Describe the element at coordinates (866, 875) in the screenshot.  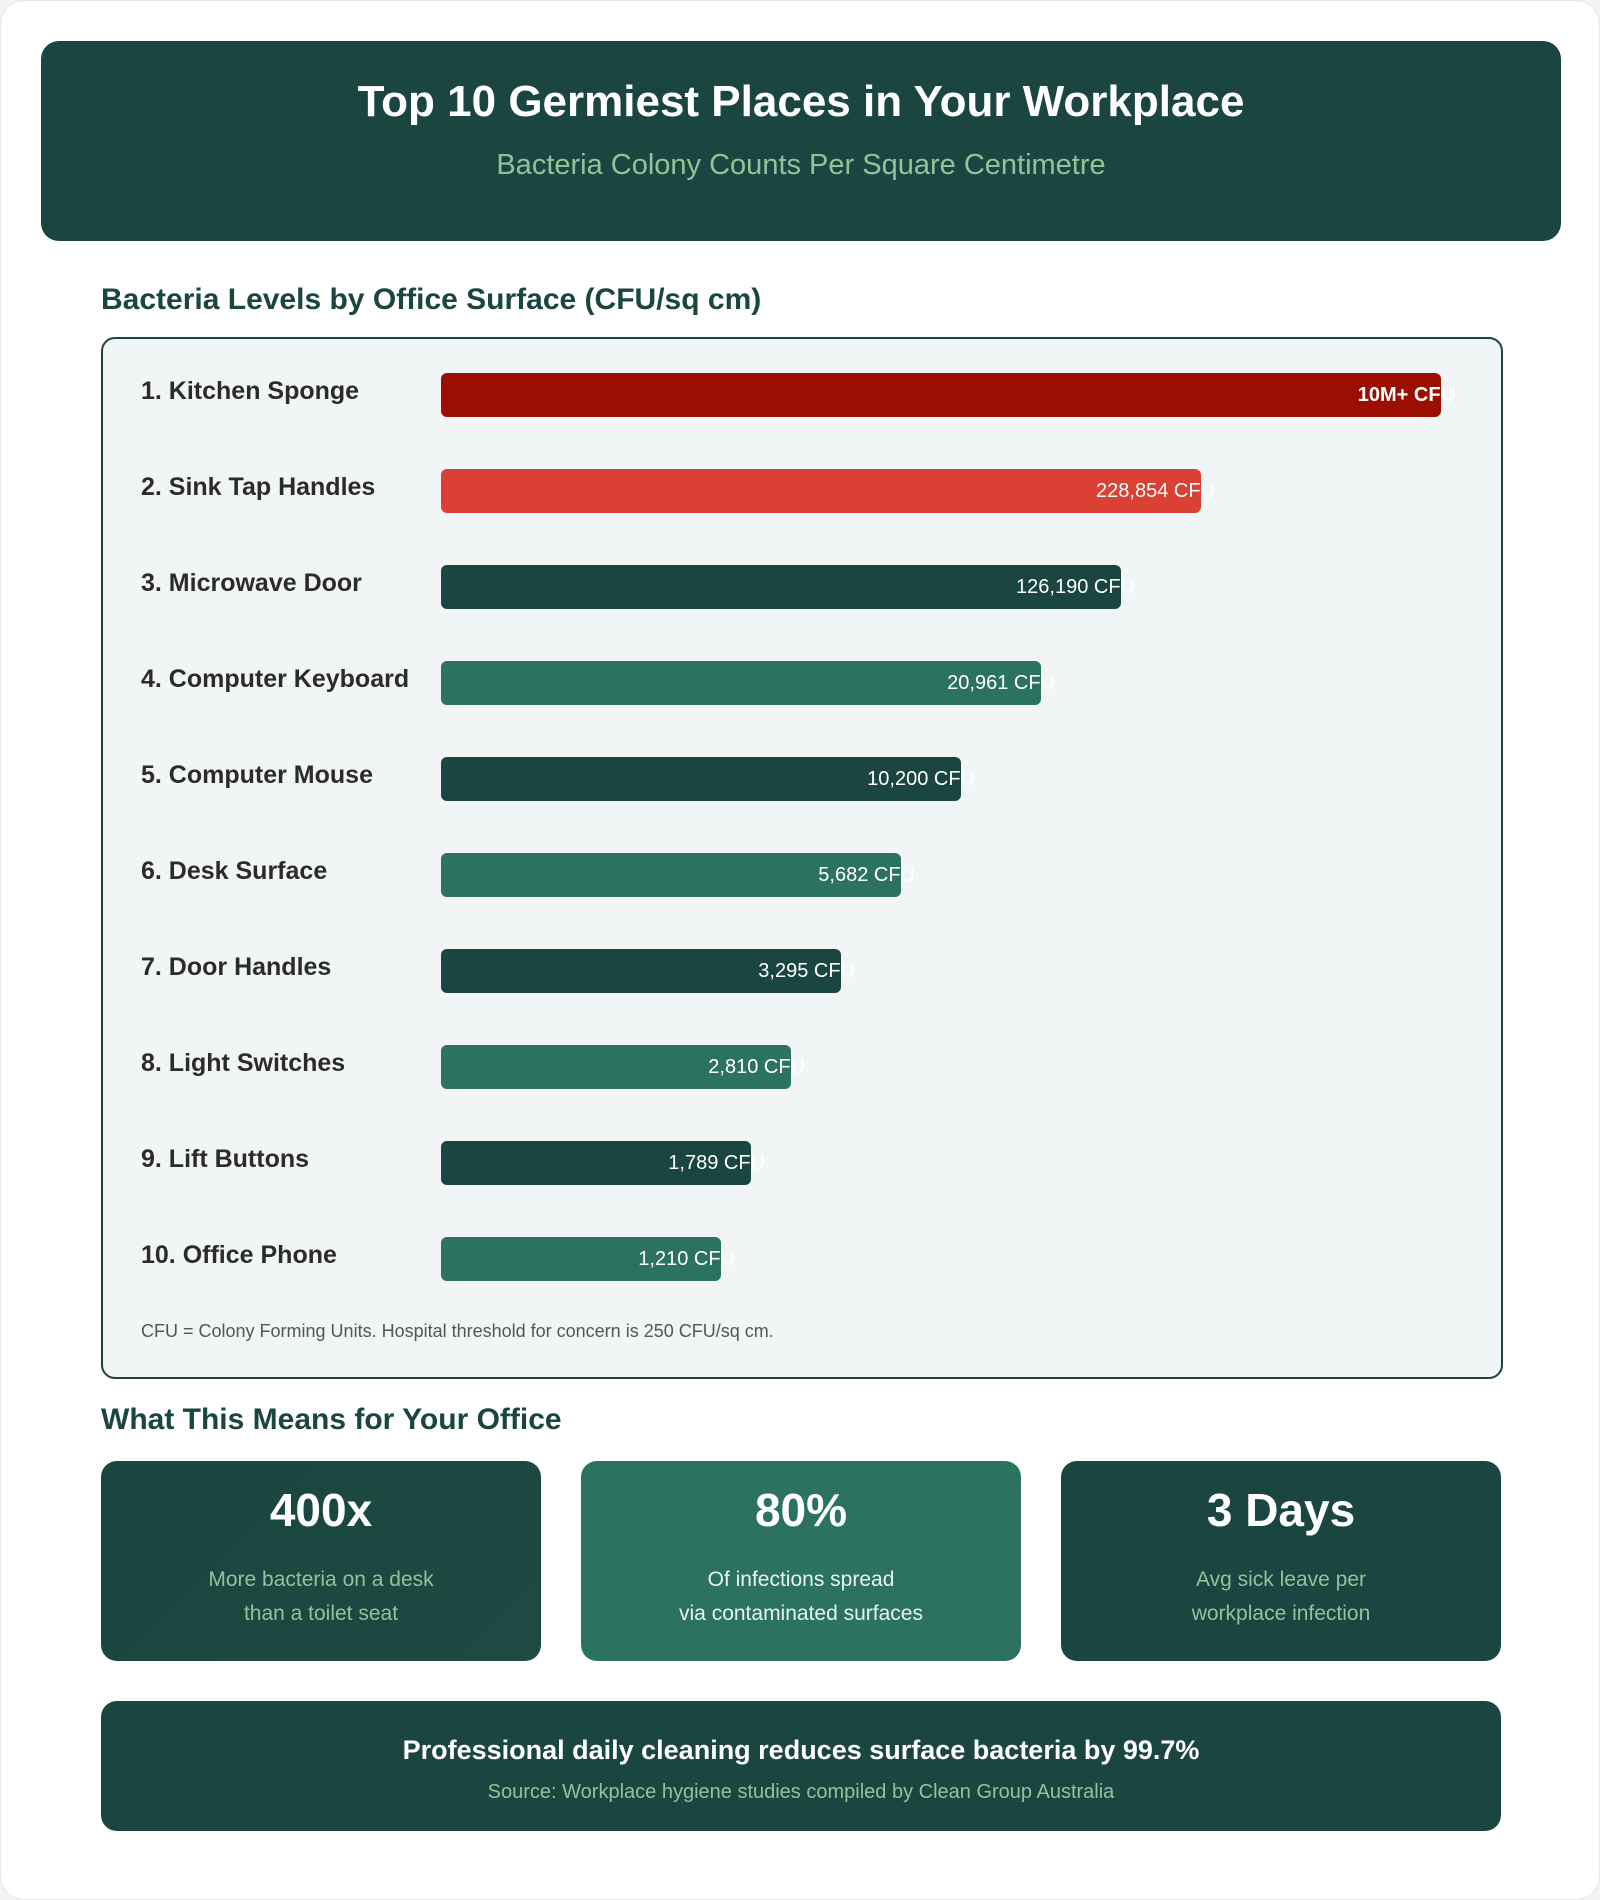
I see `bar-value-label: 5,682 CFU` at that location.